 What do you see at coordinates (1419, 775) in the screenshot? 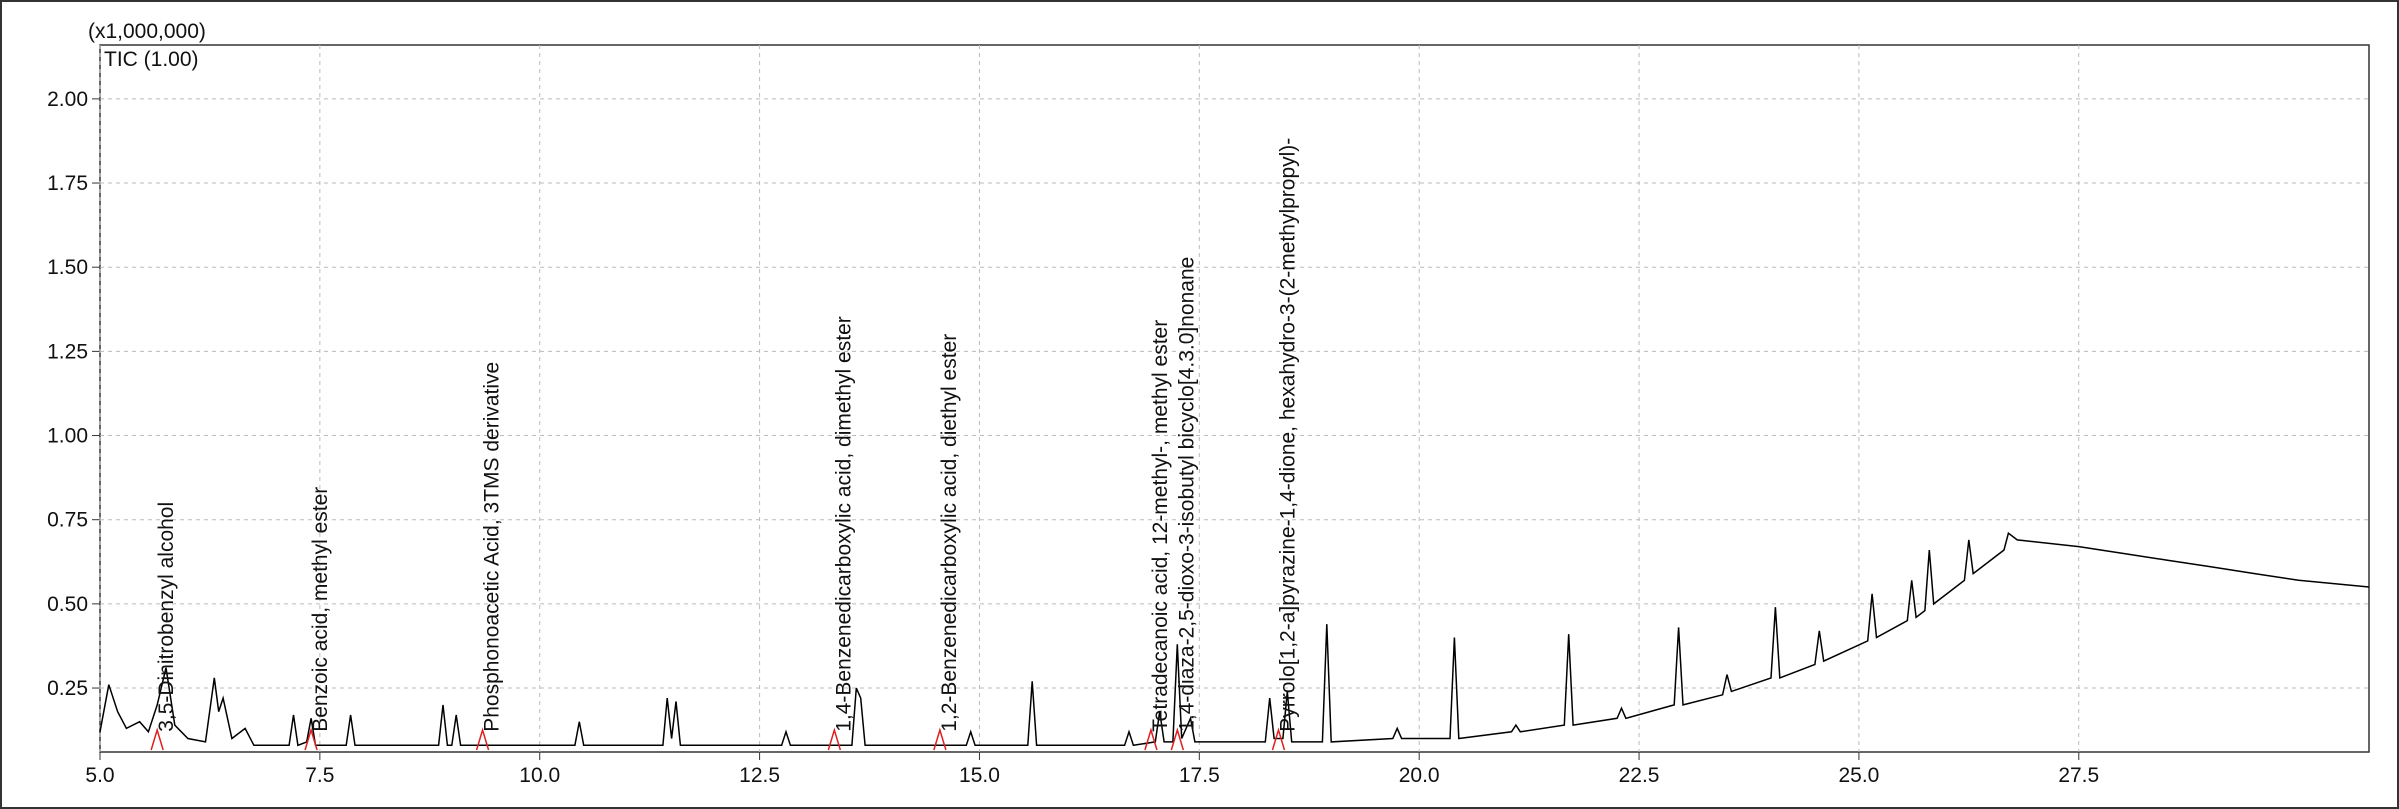
I see `x-tick-label: 20.0` at bounding box center [1419, 775].